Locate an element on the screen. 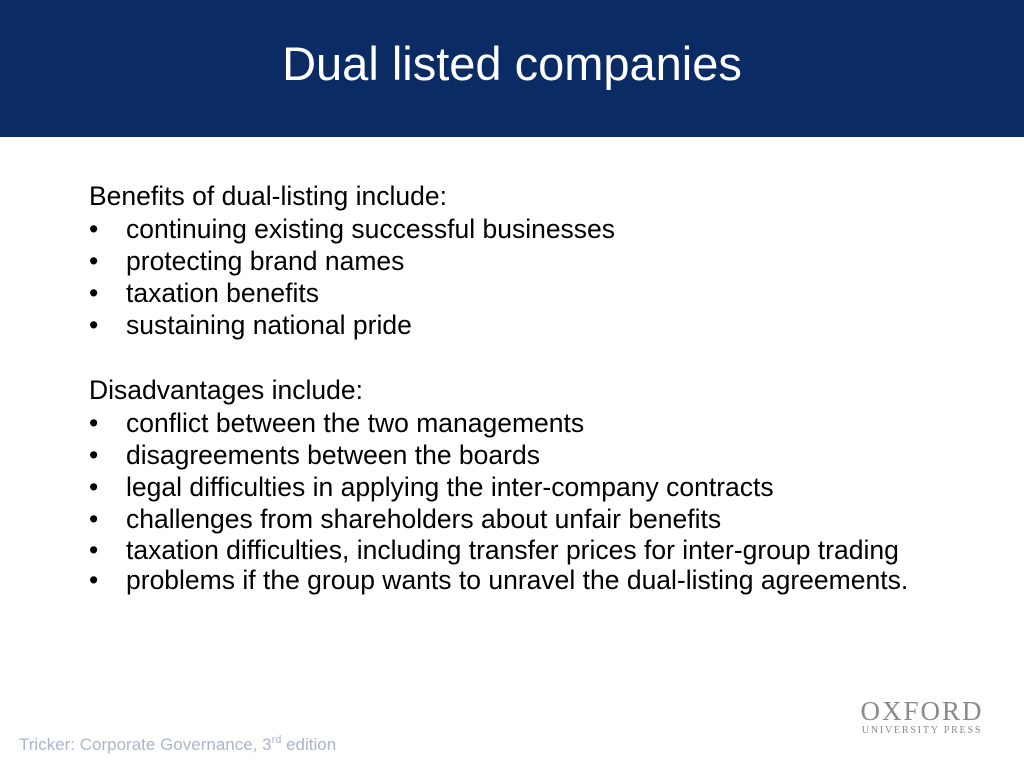  benefits-heading: Benefits of dual-listing include: is located at coordinates (268, 196).